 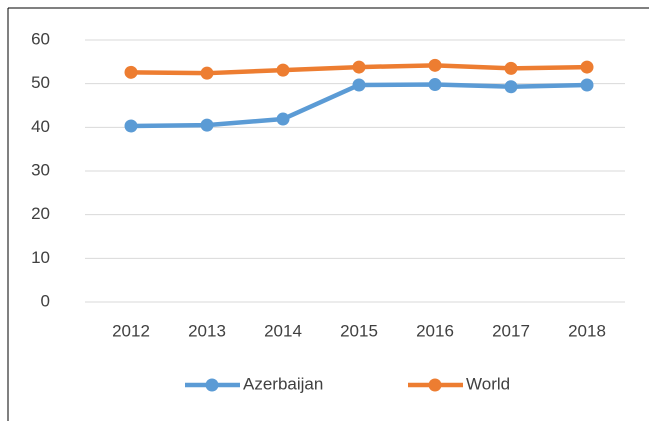 I want to click on x-tick-label: 2012, so click(x=131, y=330).